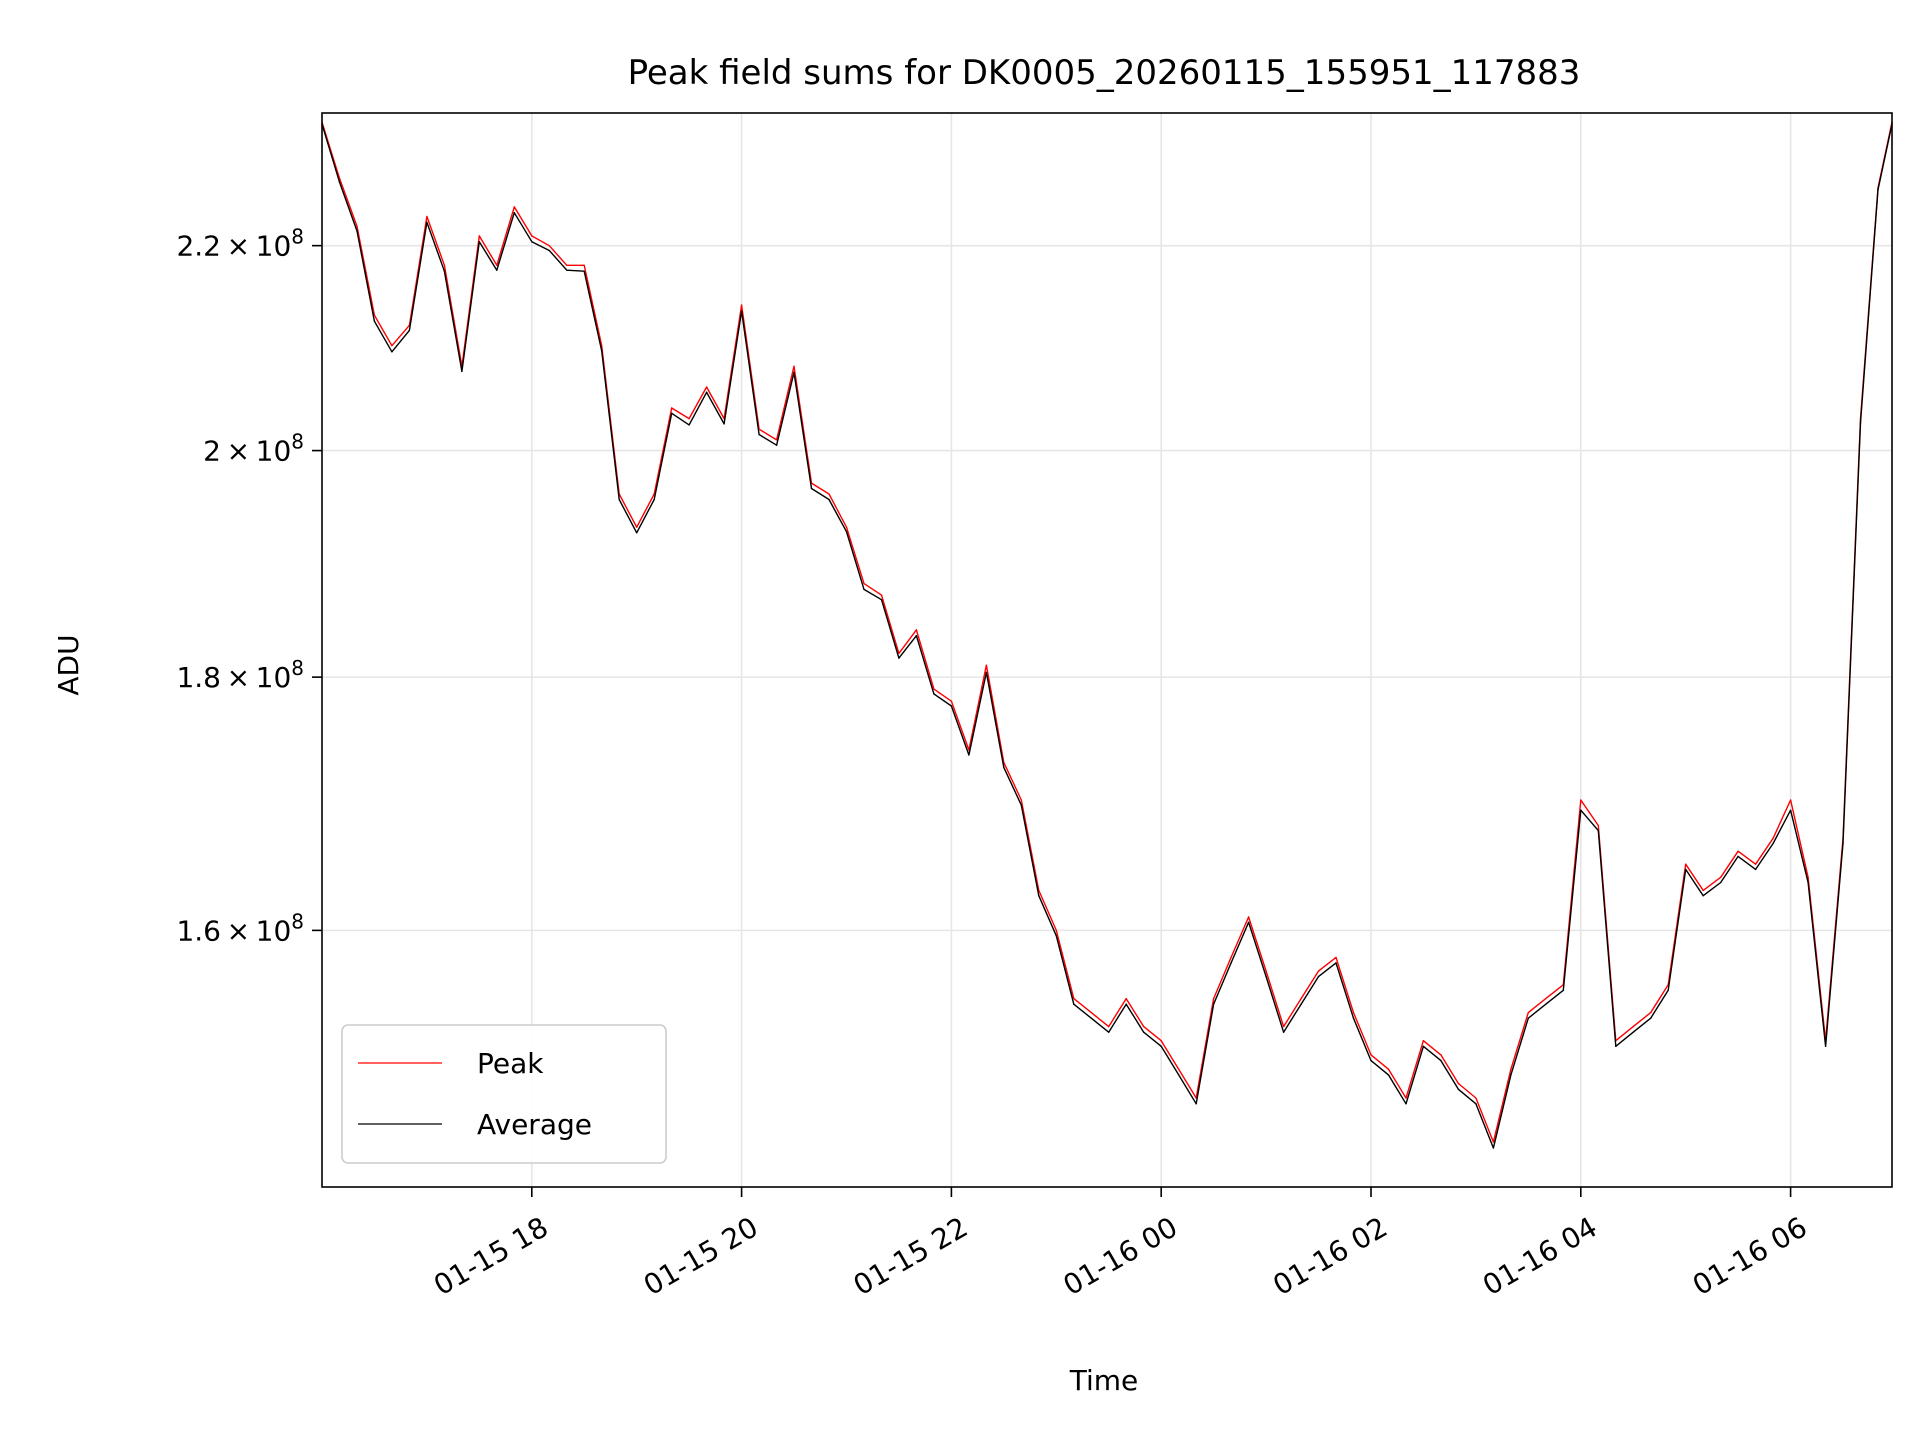 Image resolution: width=1920 pixels, height=1440 pixels. What do you see at coordinates (253, 449) in the screenshot?
I see `y-tick-label: 2 × 10⁸` at bounding box center [253, 449].